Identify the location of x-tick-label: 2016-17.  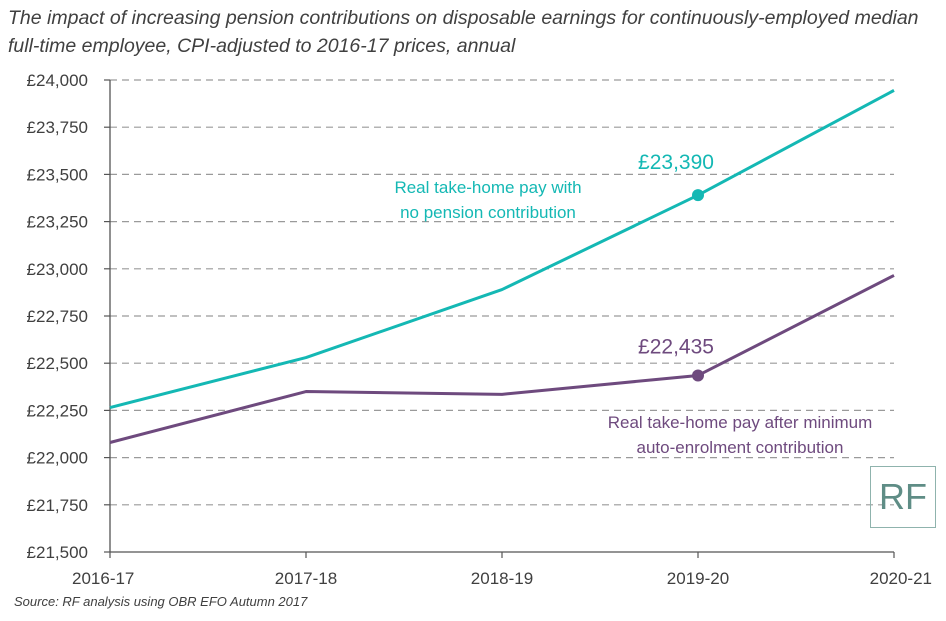
(103, 578).